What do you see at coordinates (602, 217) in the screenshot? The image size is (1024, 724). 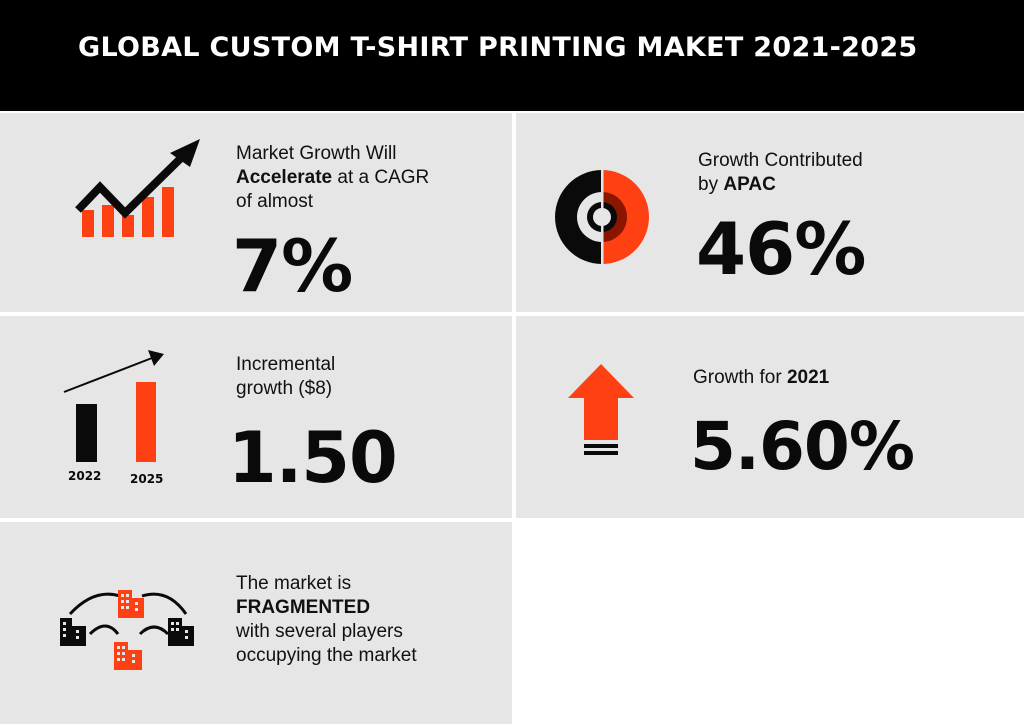 I see `donut-target-icon` at bounding box center [602, 217].